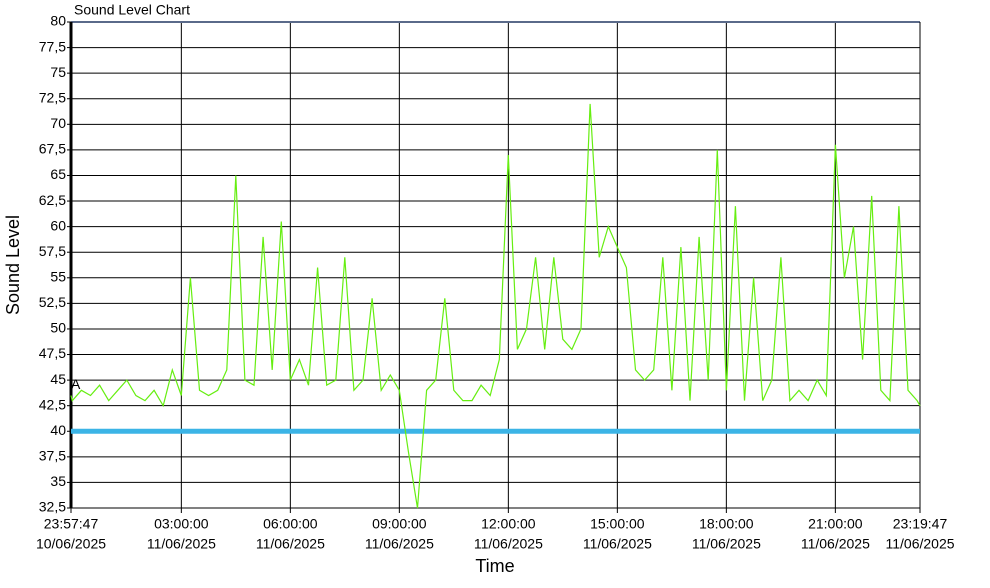  What do you see at coordinates (58, 123) in the screenshot?
I see `y-tick-label: 70` at bounding box center [58, 123].